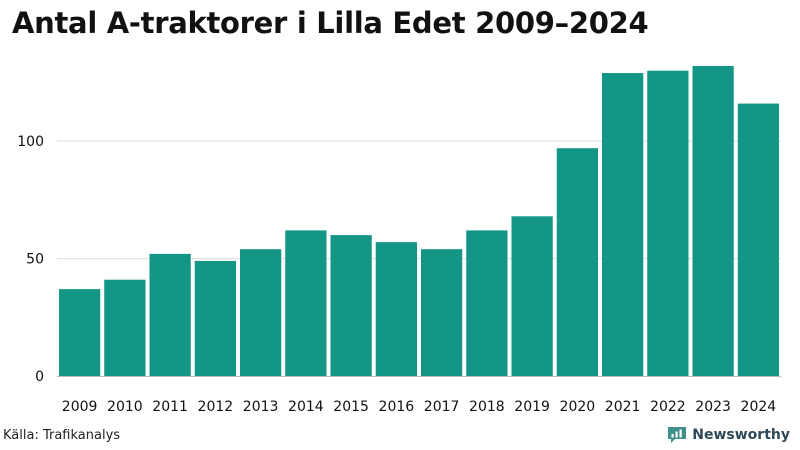 Image resolution: width=800 pixels, height=450 pixels. Describe the element at coordinates (677, 435) in the screenshot. I see `newsworthy-logo-icon` at that location.